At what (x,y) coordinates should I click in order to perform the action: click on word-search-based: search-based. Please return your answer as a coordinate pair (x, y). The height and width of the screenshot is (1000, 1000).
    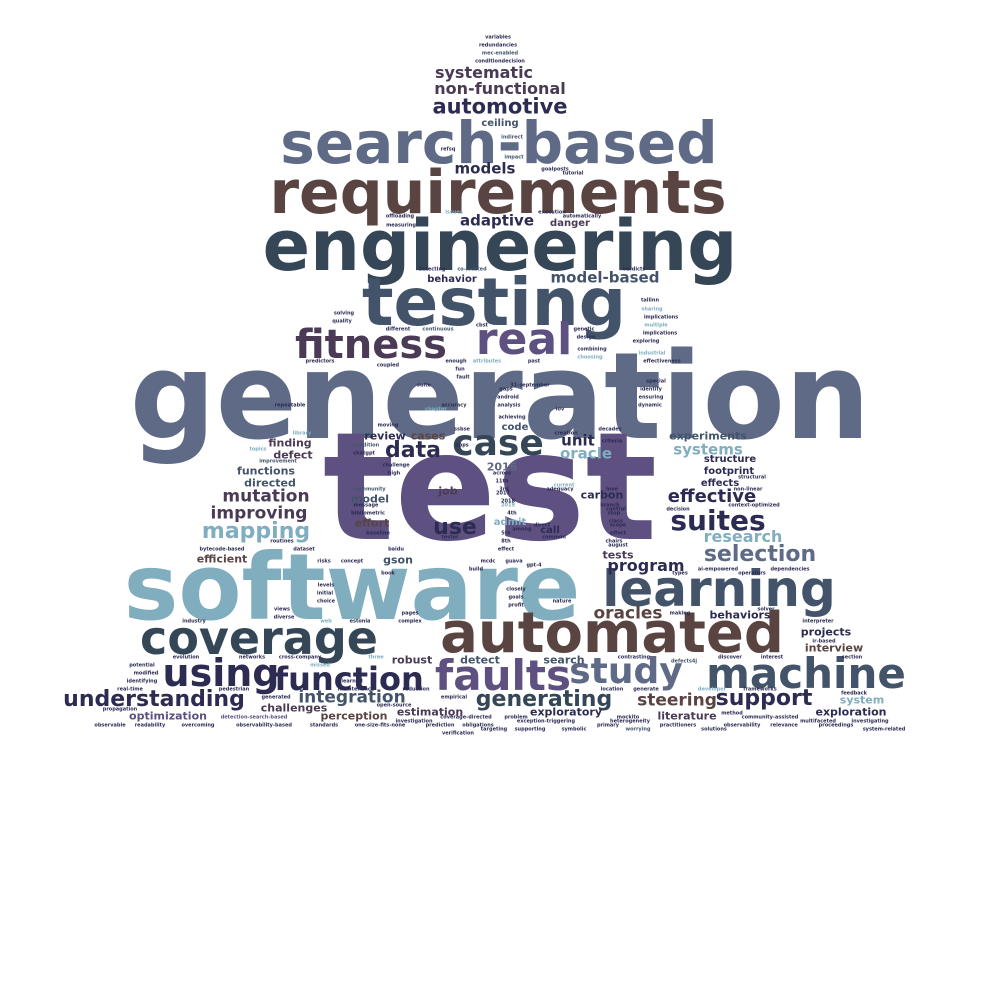
    Looking at the image, I should click on (499, 143).